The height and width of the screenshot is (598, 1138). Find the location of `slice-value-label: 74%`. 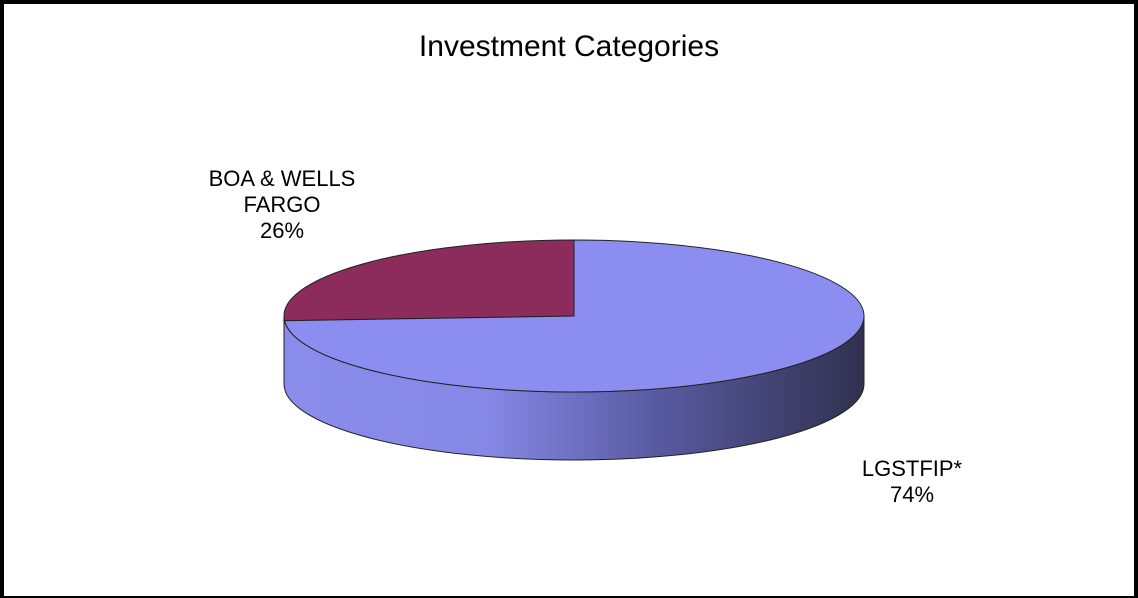

slice-value-label: 74% is located at coordinates (912, 494).